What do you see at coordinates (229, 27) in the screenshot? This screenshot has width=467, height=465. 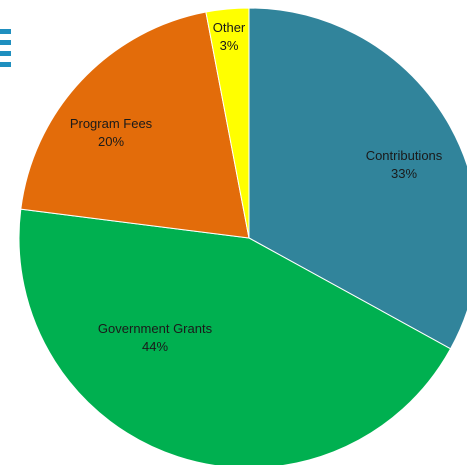 I see `slice-label: Other` at bounding box center [229, 27].